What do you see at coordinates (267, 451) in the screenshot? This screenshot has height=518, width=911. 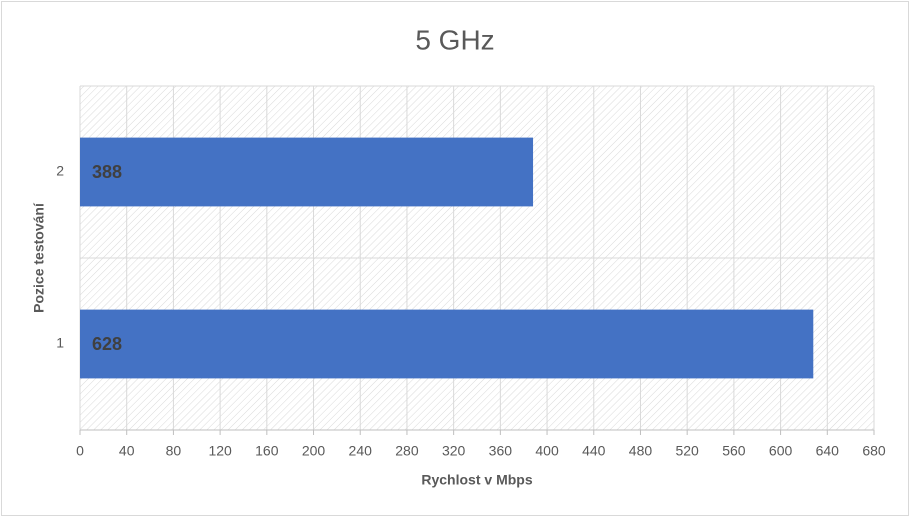 I see `x-tick-label: 160` at bounding box center [267, 451].